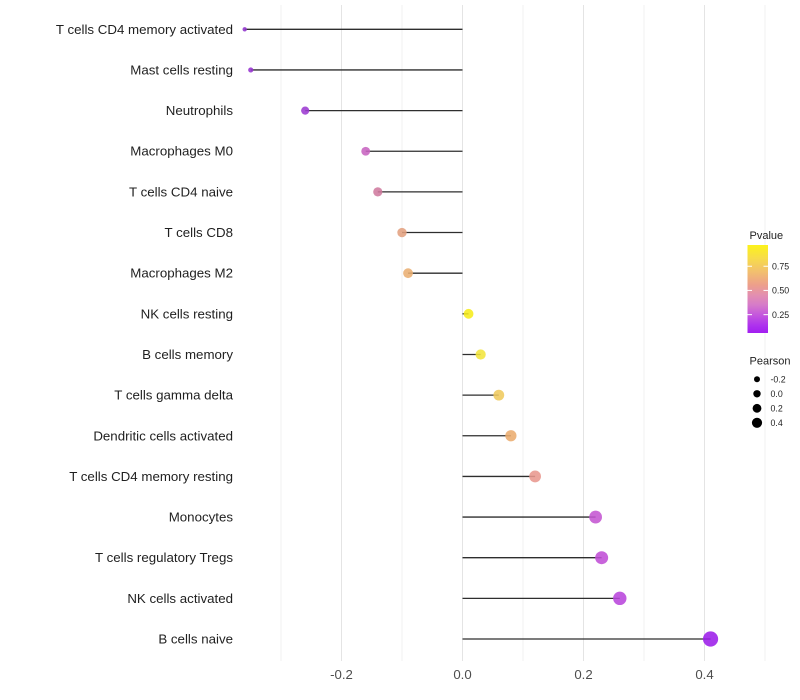 Image resolution: width=800 pixels, height=700 pixels. I want to click on y-axis-label: T cells gamma delta, so click(173, 395).